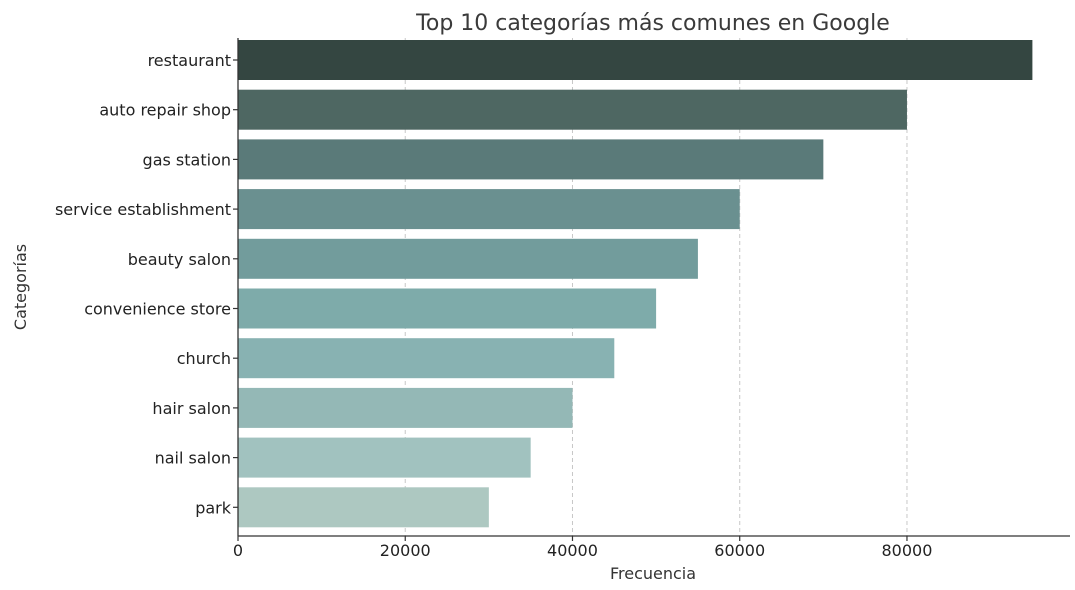  What do you see at coordinates (179, 259) in the screenshot?
I see `y-tick-label: beauty salon` at bounding box center [179, 259].